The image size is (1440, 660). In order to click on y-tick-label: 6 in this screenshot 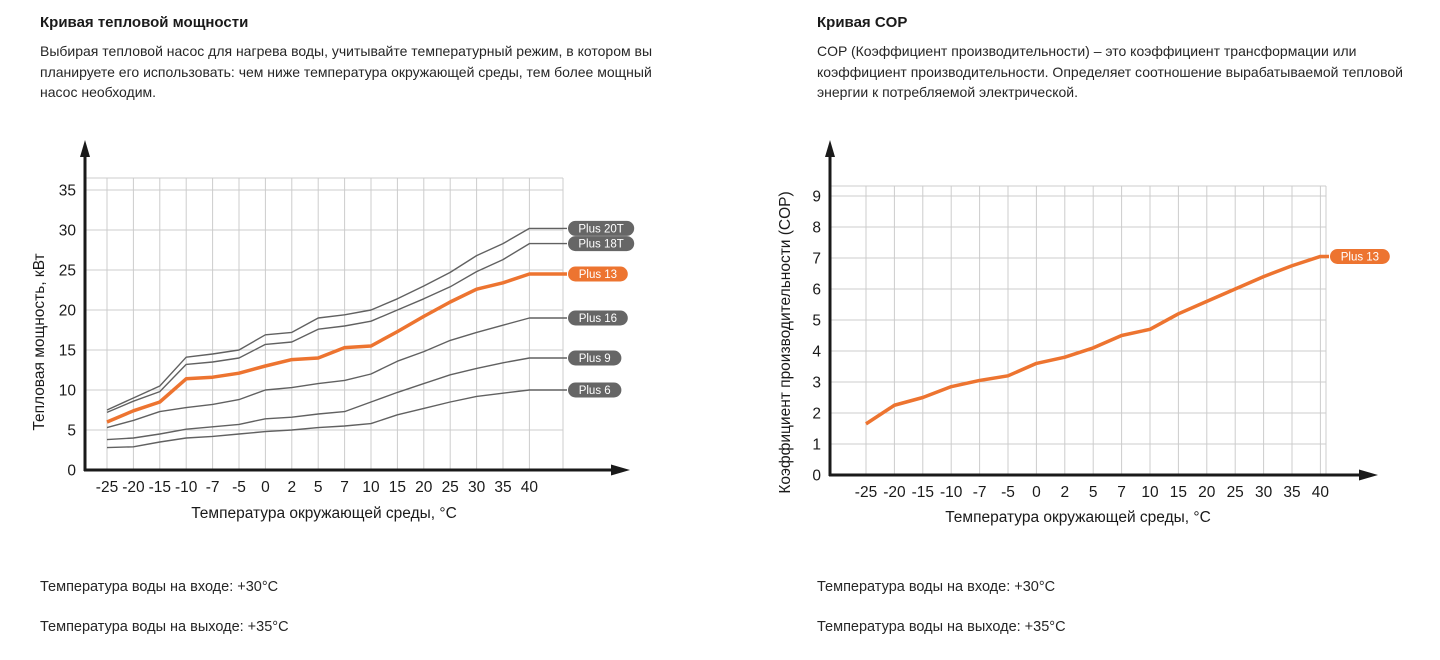, I will do `click(816, 290)`.